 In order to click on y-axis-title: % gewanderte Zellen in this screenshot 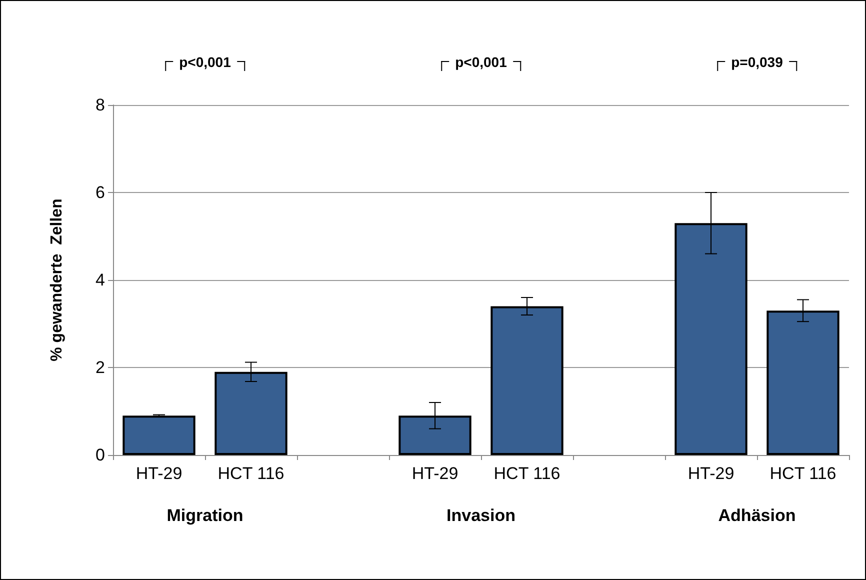, I will do `click(57, 280)`.